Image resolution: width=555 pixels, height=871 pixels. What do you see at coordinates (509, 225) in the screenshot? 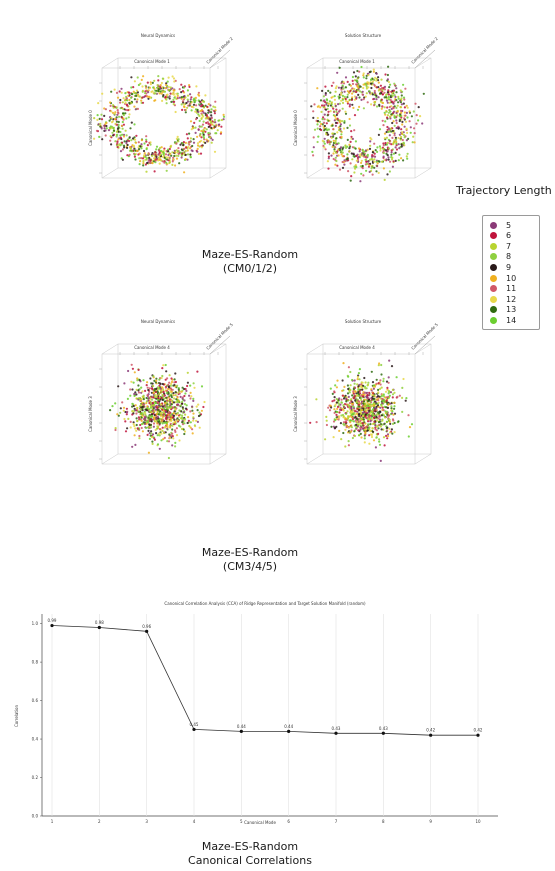
I see `legend-label: 5` at bounding box center [509, 225].